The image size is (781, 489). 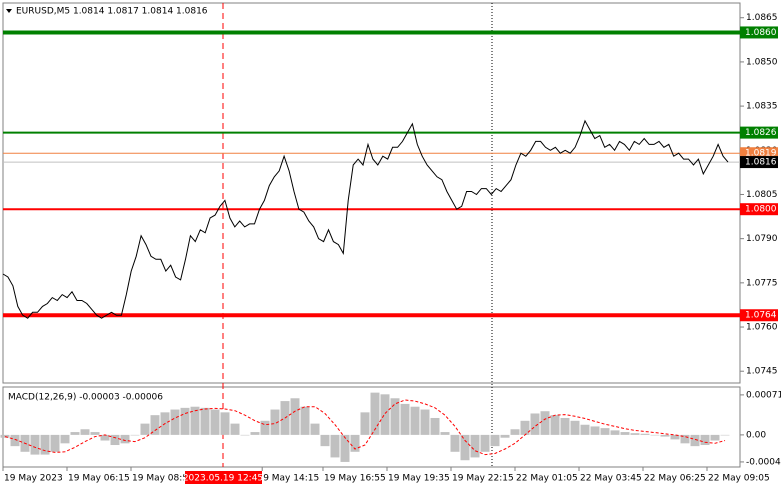 What do you see at coordinates (762, 328) in the screenshot?
I see `y-tick-label: 1.0760` at bounding box center [762, 328].